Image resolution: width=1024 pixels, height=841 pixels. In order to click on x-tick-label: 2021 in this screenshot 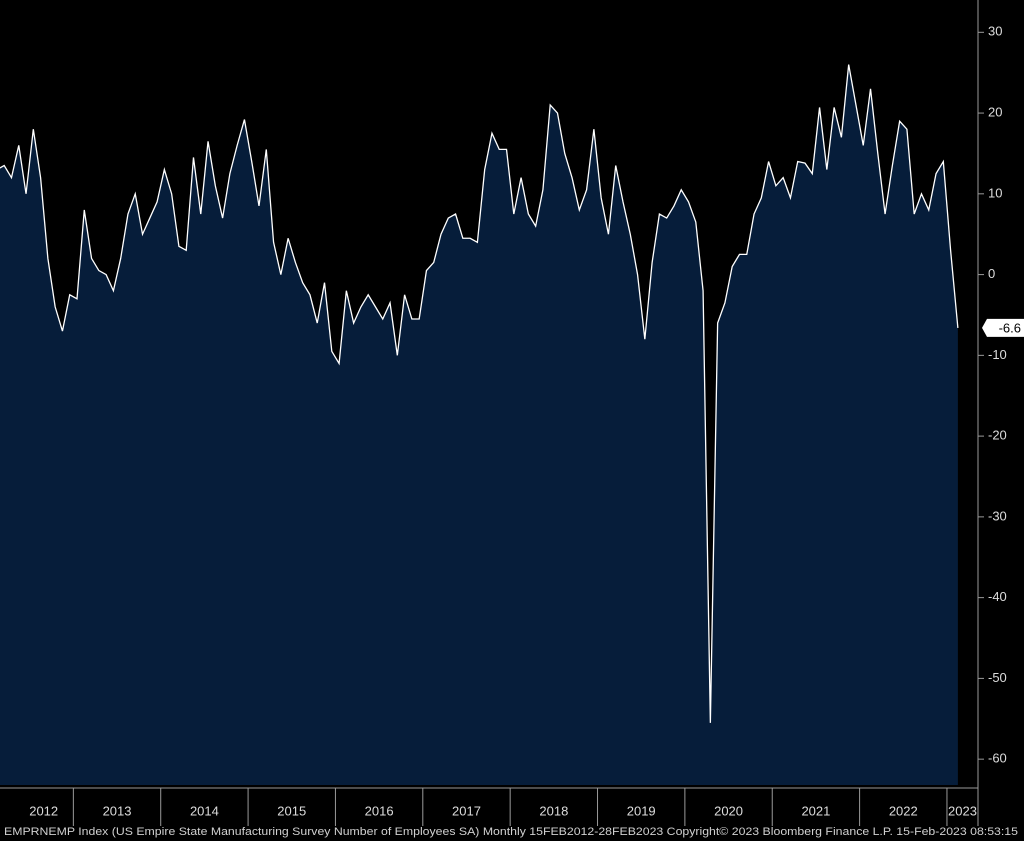, I will do `click(815, 810)`.